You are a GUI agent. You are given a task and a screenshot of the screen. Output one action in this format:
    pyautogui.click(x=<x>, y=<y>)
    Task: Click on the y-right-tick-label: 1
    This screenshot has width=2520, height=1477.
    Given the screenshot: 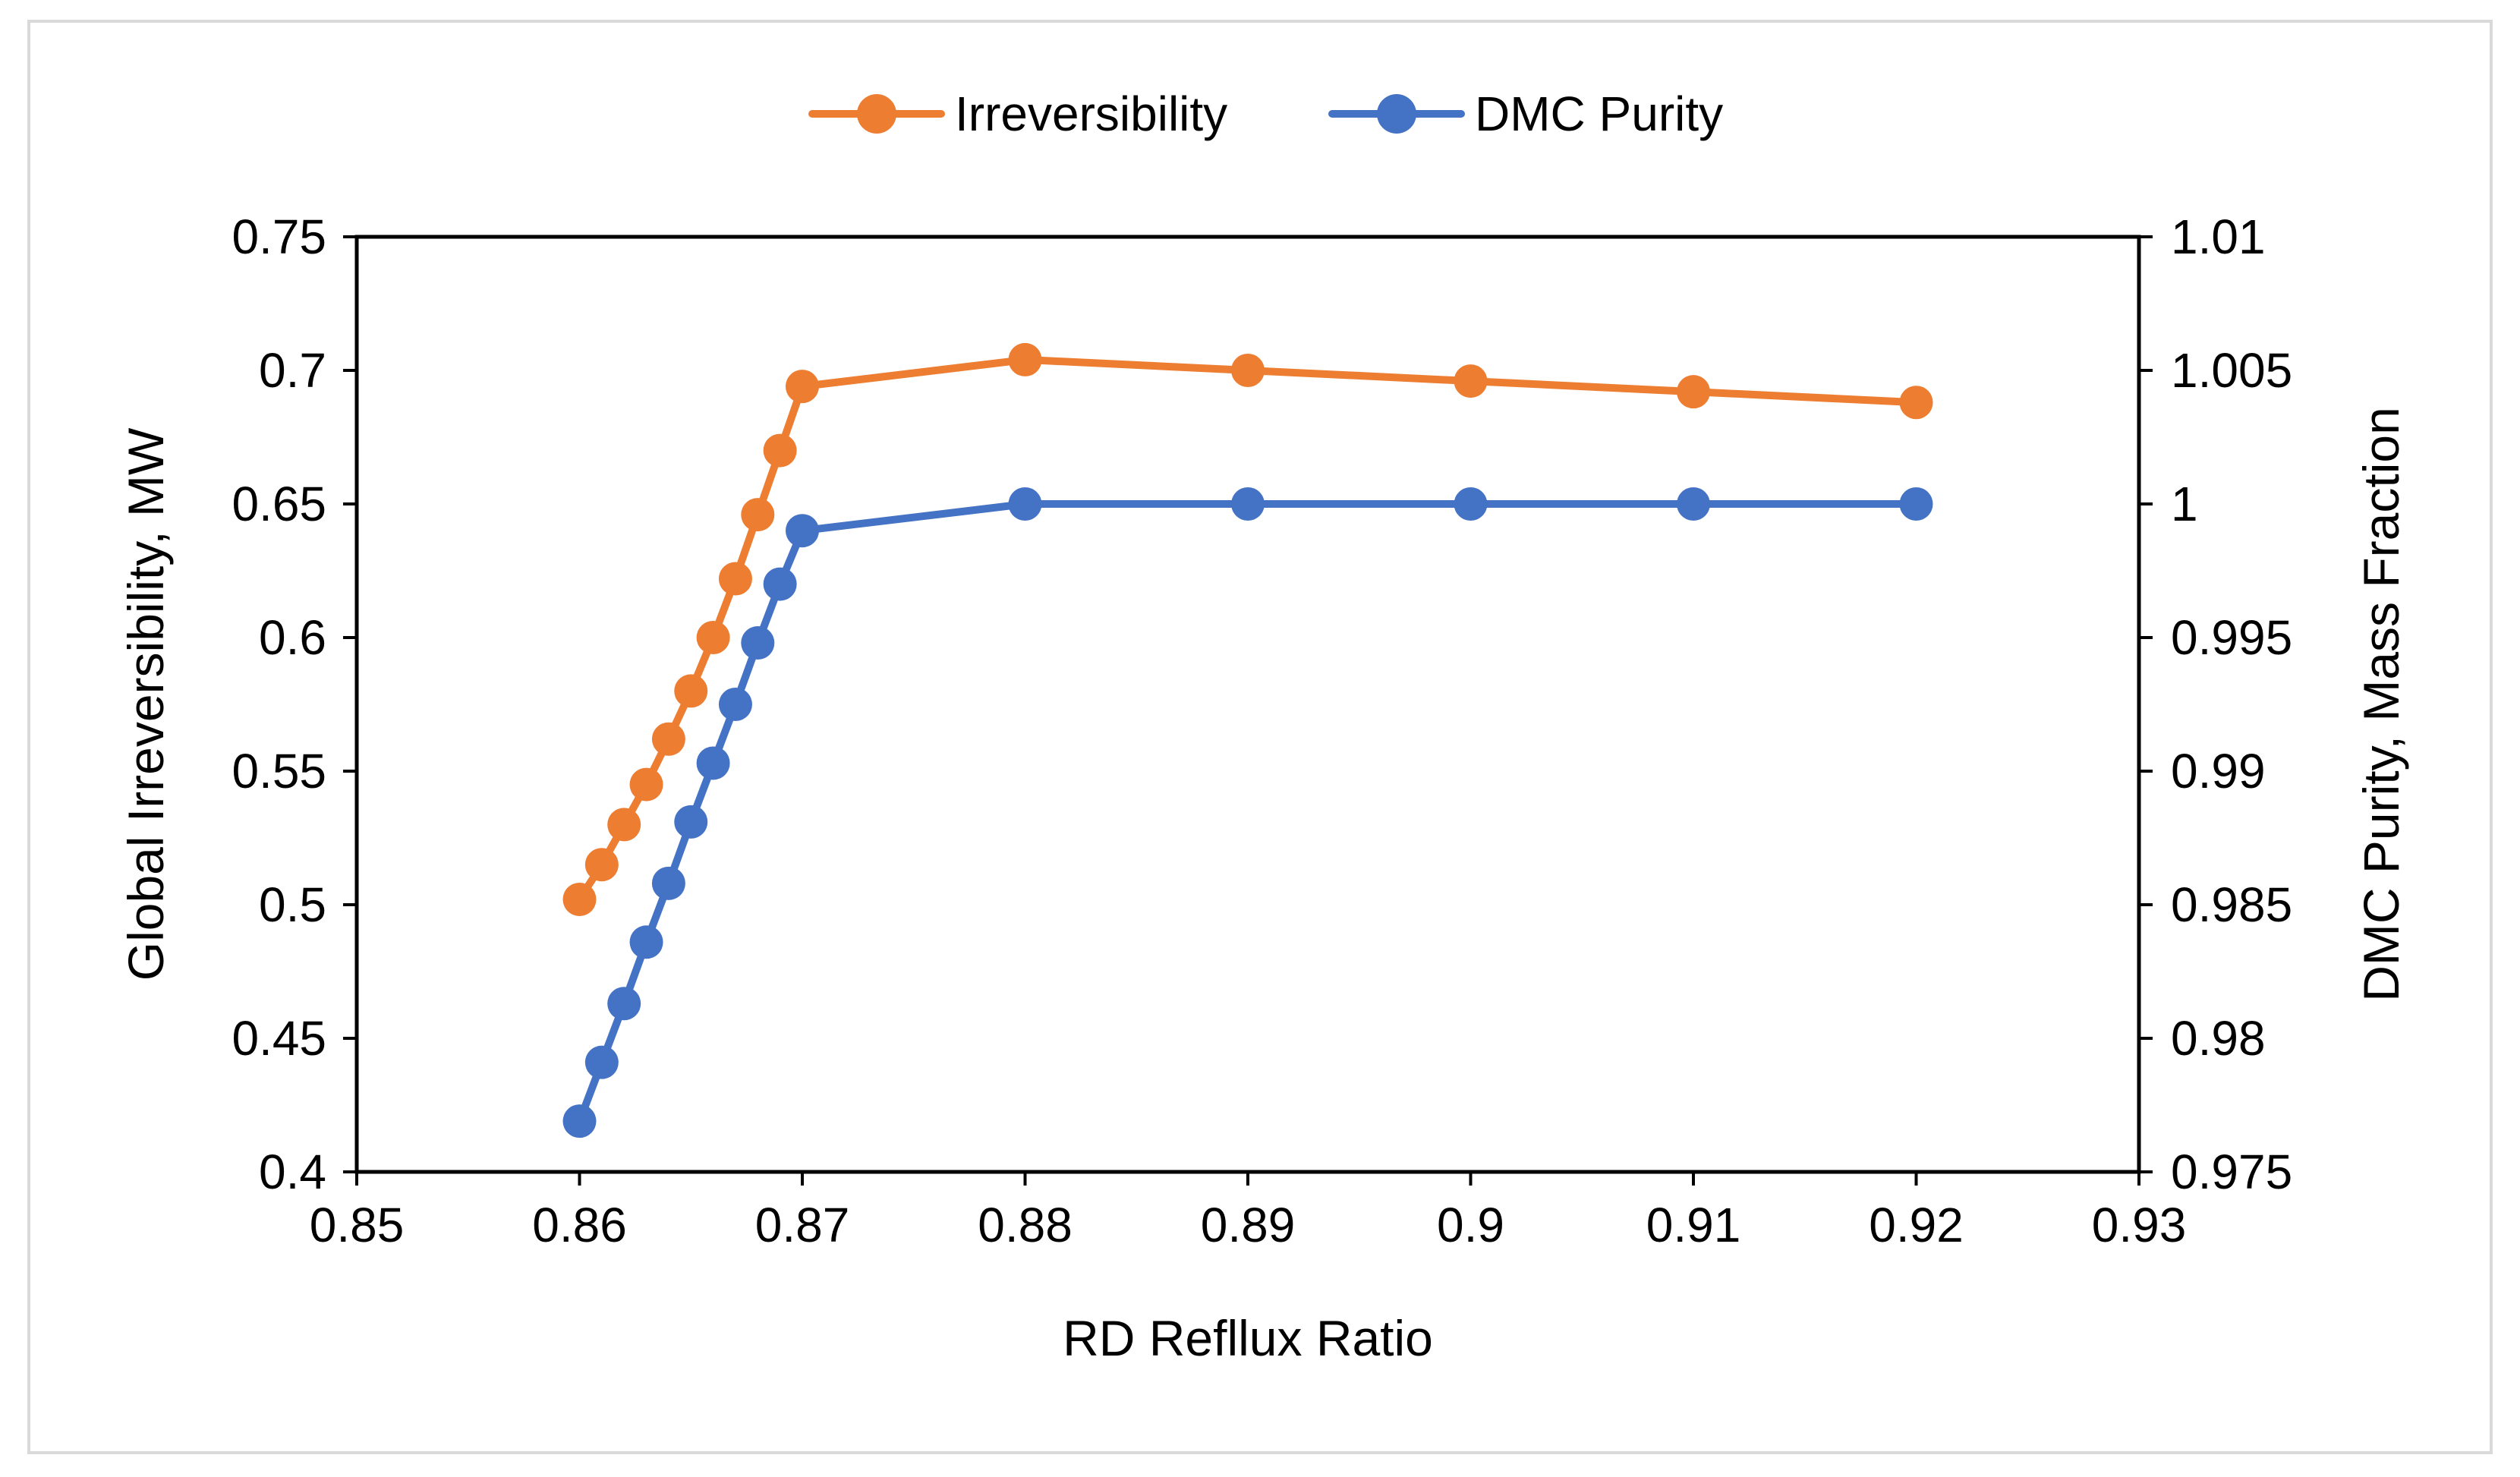 What is the action you would take?
    pyautogui.click(x=2184, y=504)
    